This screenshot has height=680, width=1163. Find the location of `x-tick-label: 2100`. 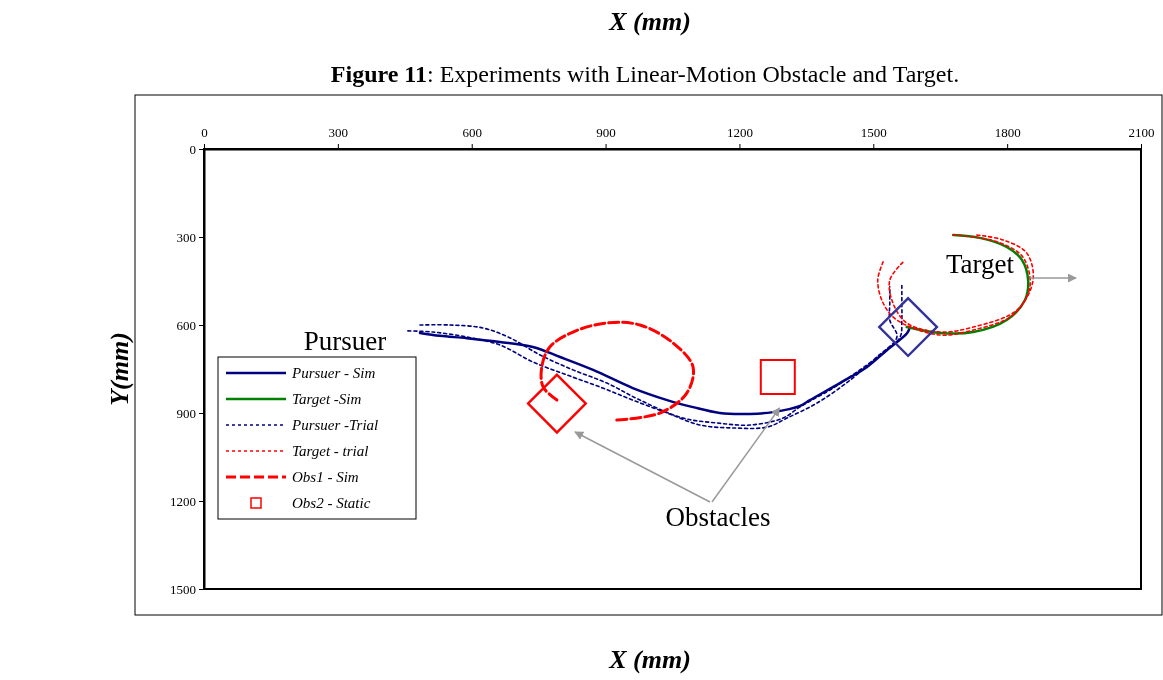

x-tick-label: 2100 is located at coordinates (1141, 133).